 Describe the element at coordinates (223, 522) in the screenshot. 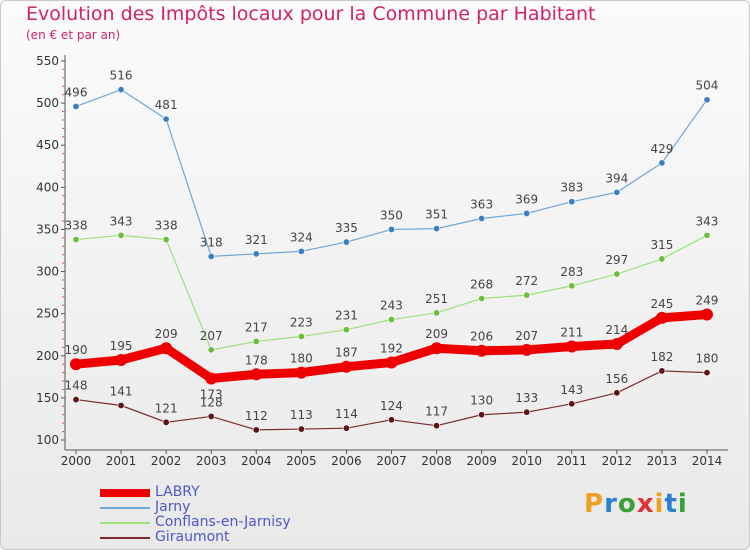

I see `legend-label: Conflans-en-Jarnisy` at that location.